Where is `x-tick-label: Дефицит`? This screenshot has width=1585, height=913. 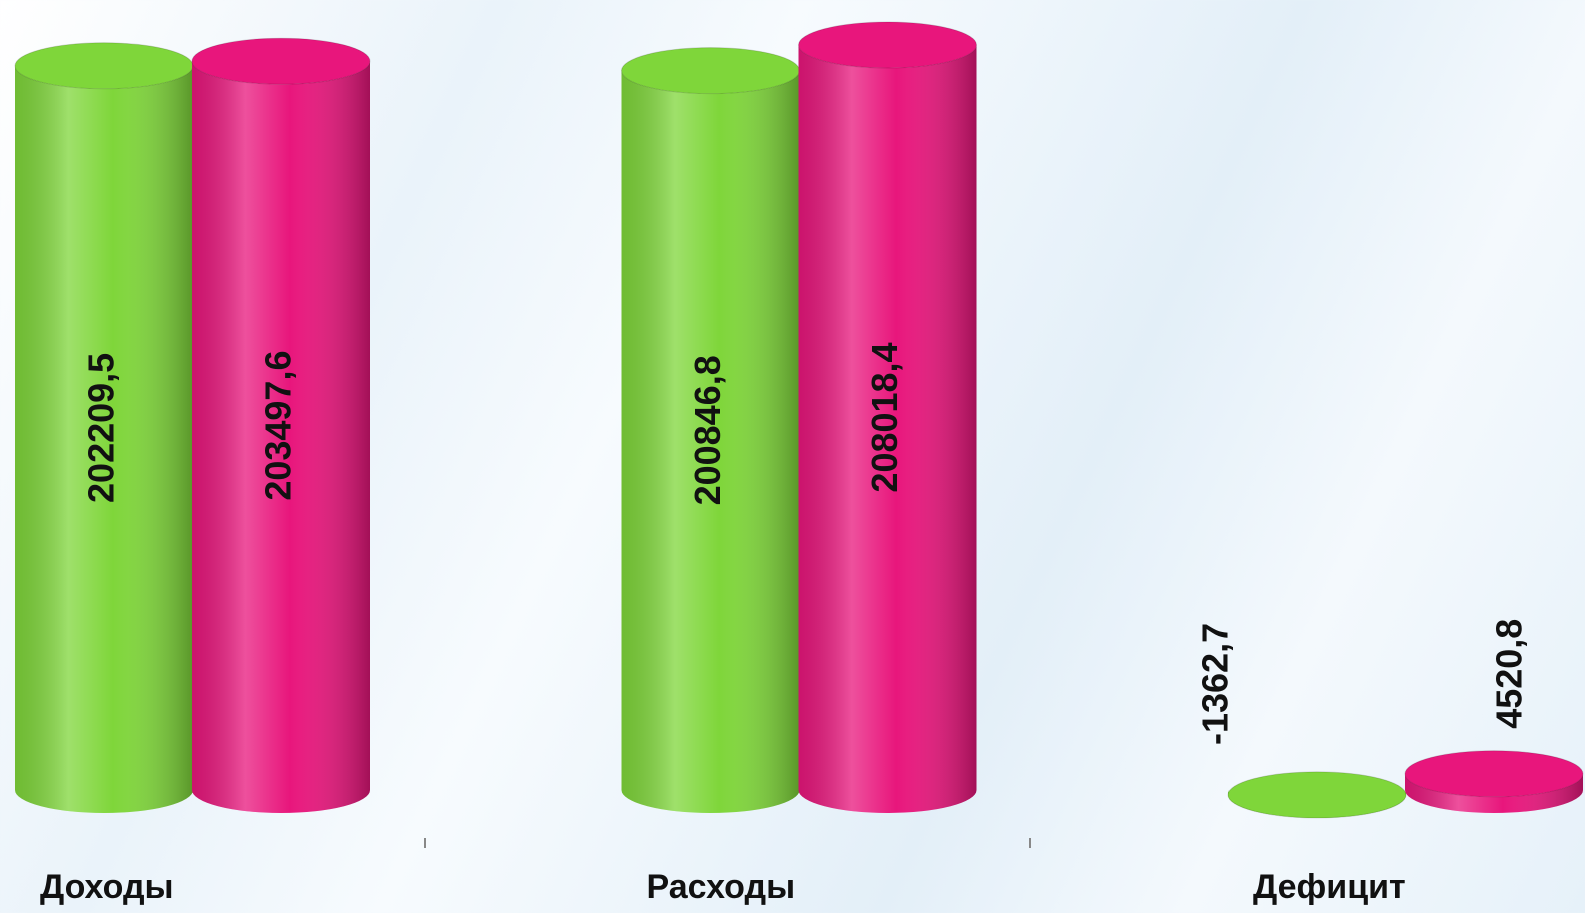
x-tick-label: Дефицит is located at coordinates (1329, 887).